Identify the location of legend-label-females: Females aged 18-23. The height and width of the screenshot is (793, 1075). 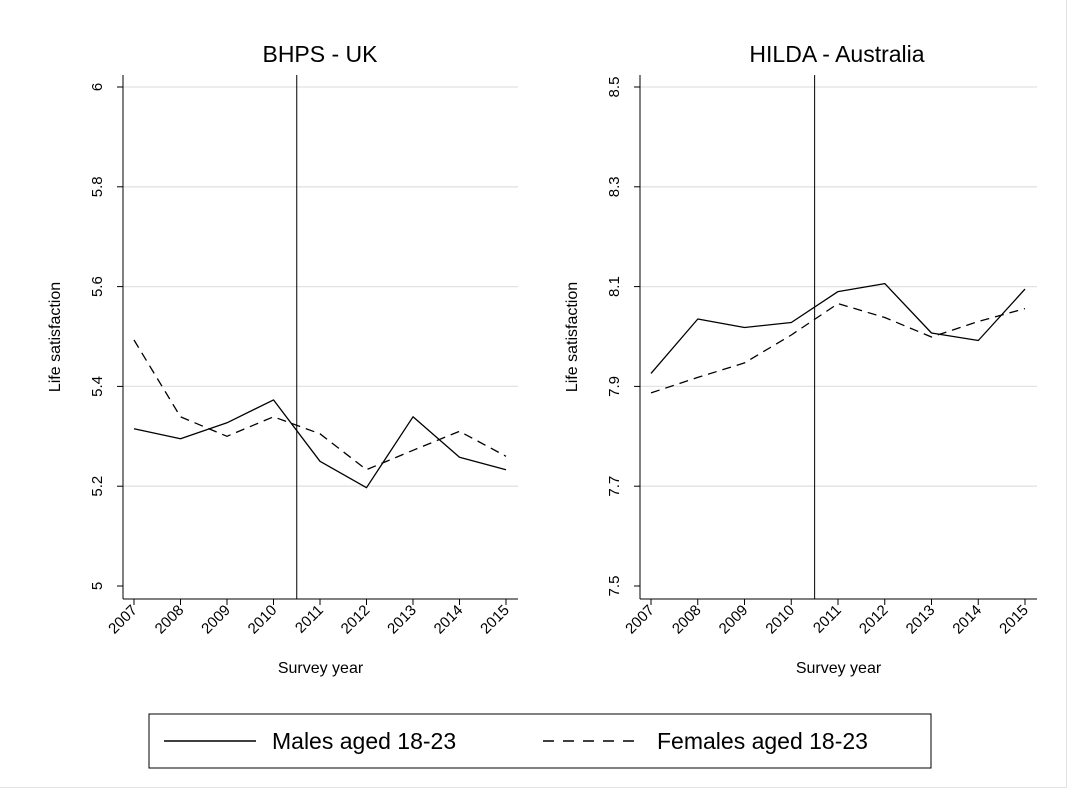
(762, 741).